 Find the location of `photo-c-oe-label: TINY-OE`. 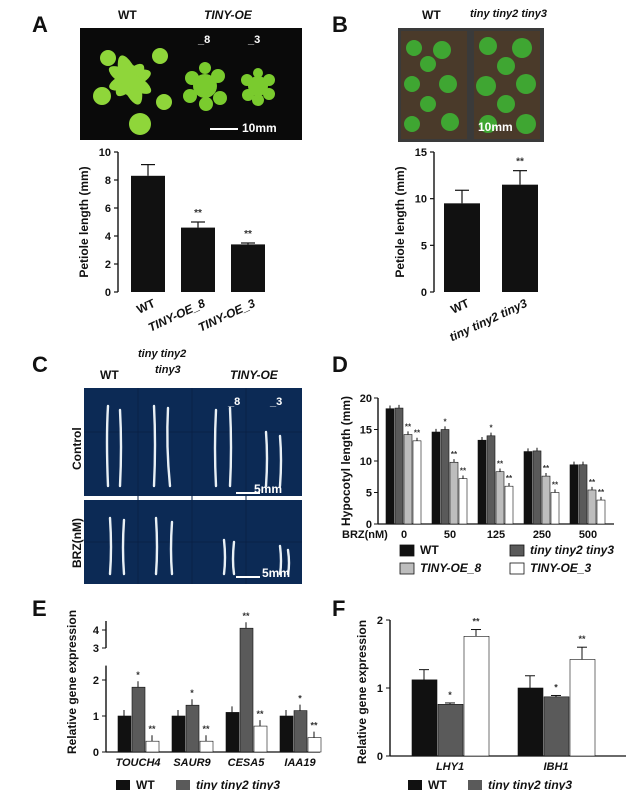

photo-c-oe-label: TINY-OE is located at coordinates (254, 375).